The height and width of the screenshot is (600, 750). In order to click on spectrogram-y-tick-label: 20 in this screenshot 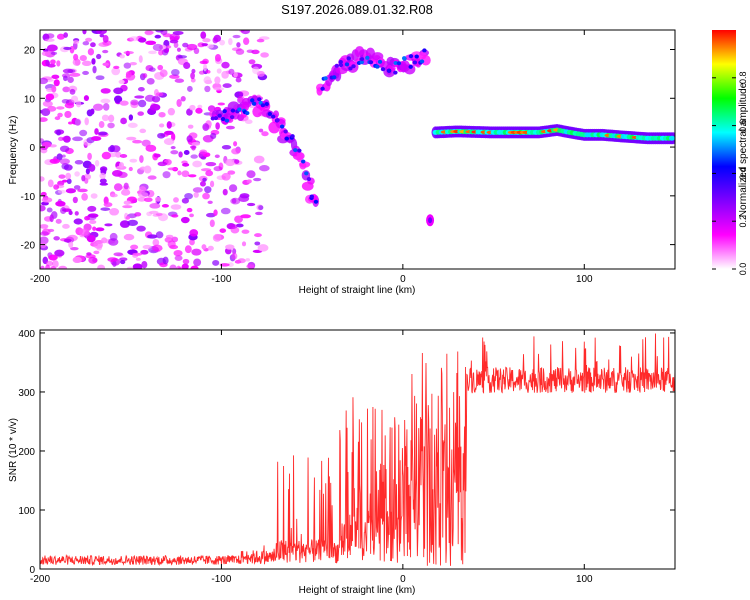, I will do `click(30, 51)`.